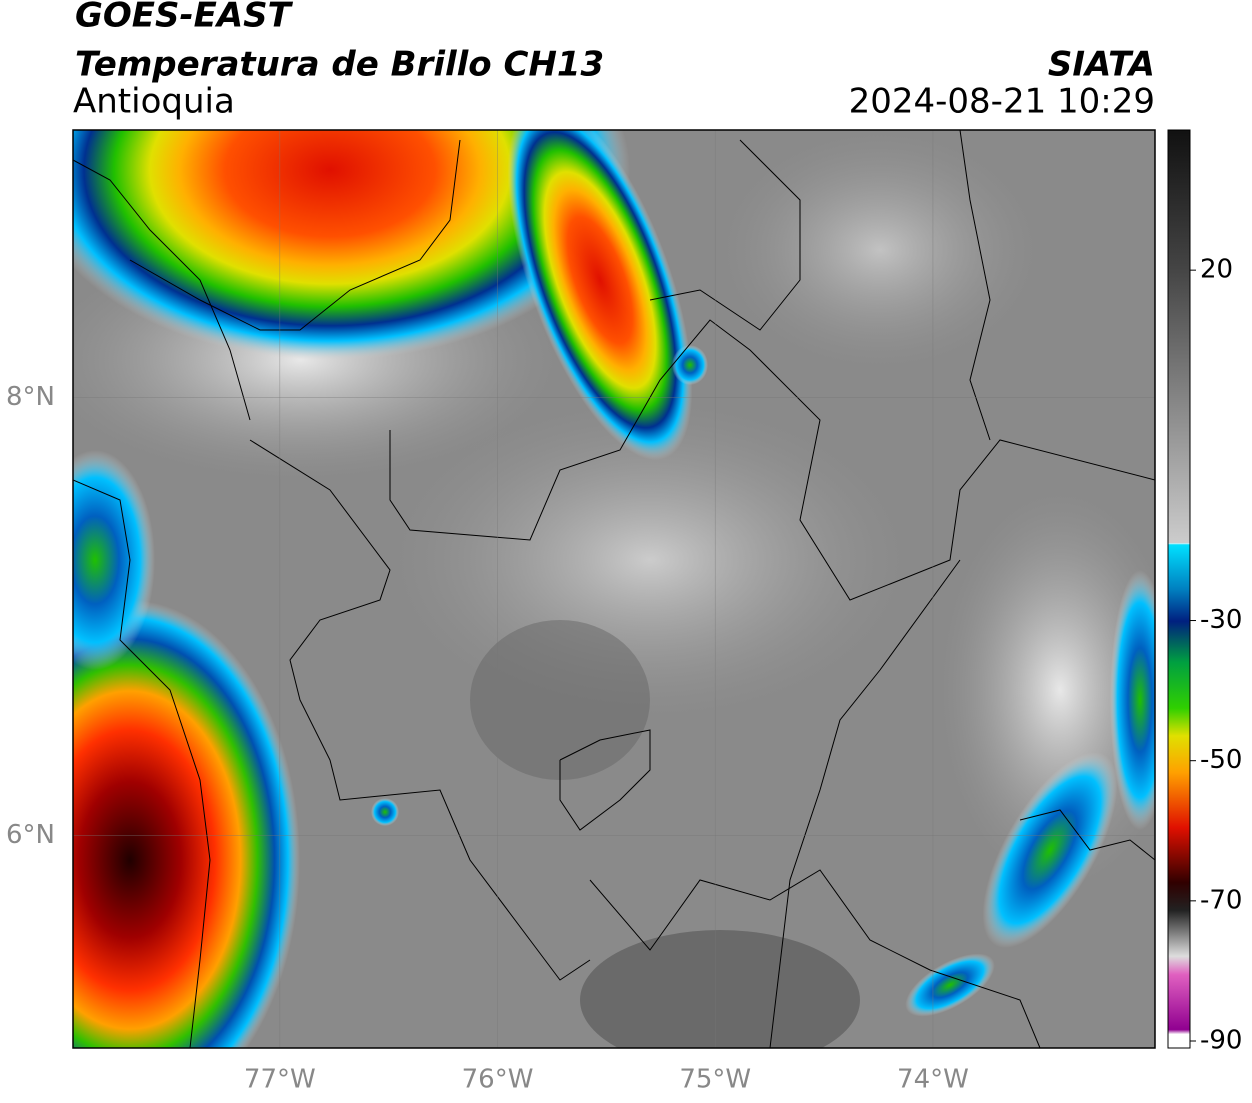  What do you see at coordinates (498, 1080) in the screenshot?
I see `x-tick-label: 76°W` at bounding box center [498, 1080].